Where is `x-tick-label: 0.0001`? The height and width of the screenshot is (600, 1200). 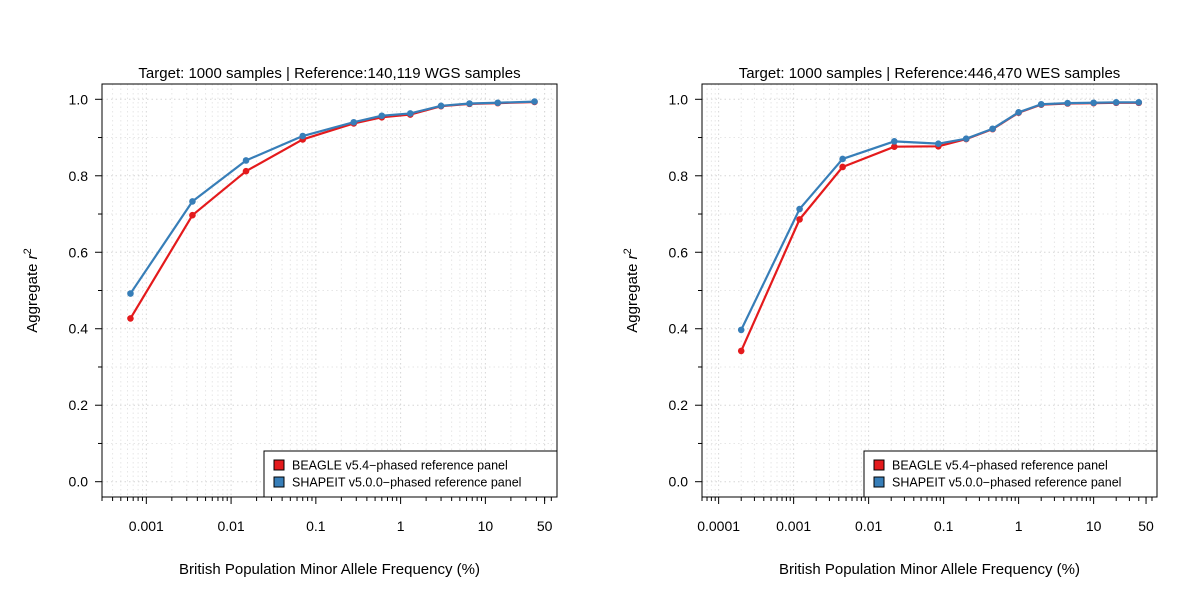
x-tick-label: 0.0001 is located at coordinates (718, 526).